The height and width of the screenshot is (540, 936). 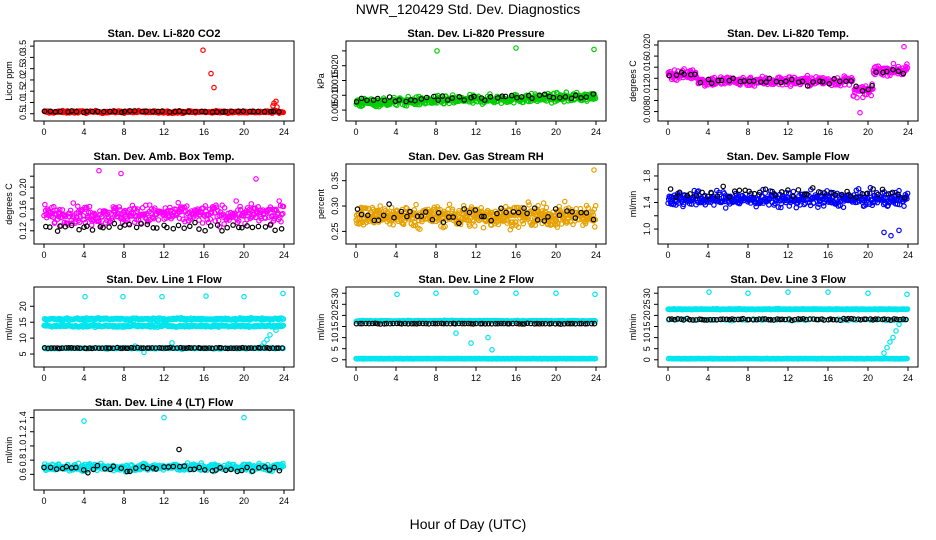 What do you see at coordinates (596, 378) in the screenshot?
I see `x-tick-label: 24` at bounding box center [596, 378].